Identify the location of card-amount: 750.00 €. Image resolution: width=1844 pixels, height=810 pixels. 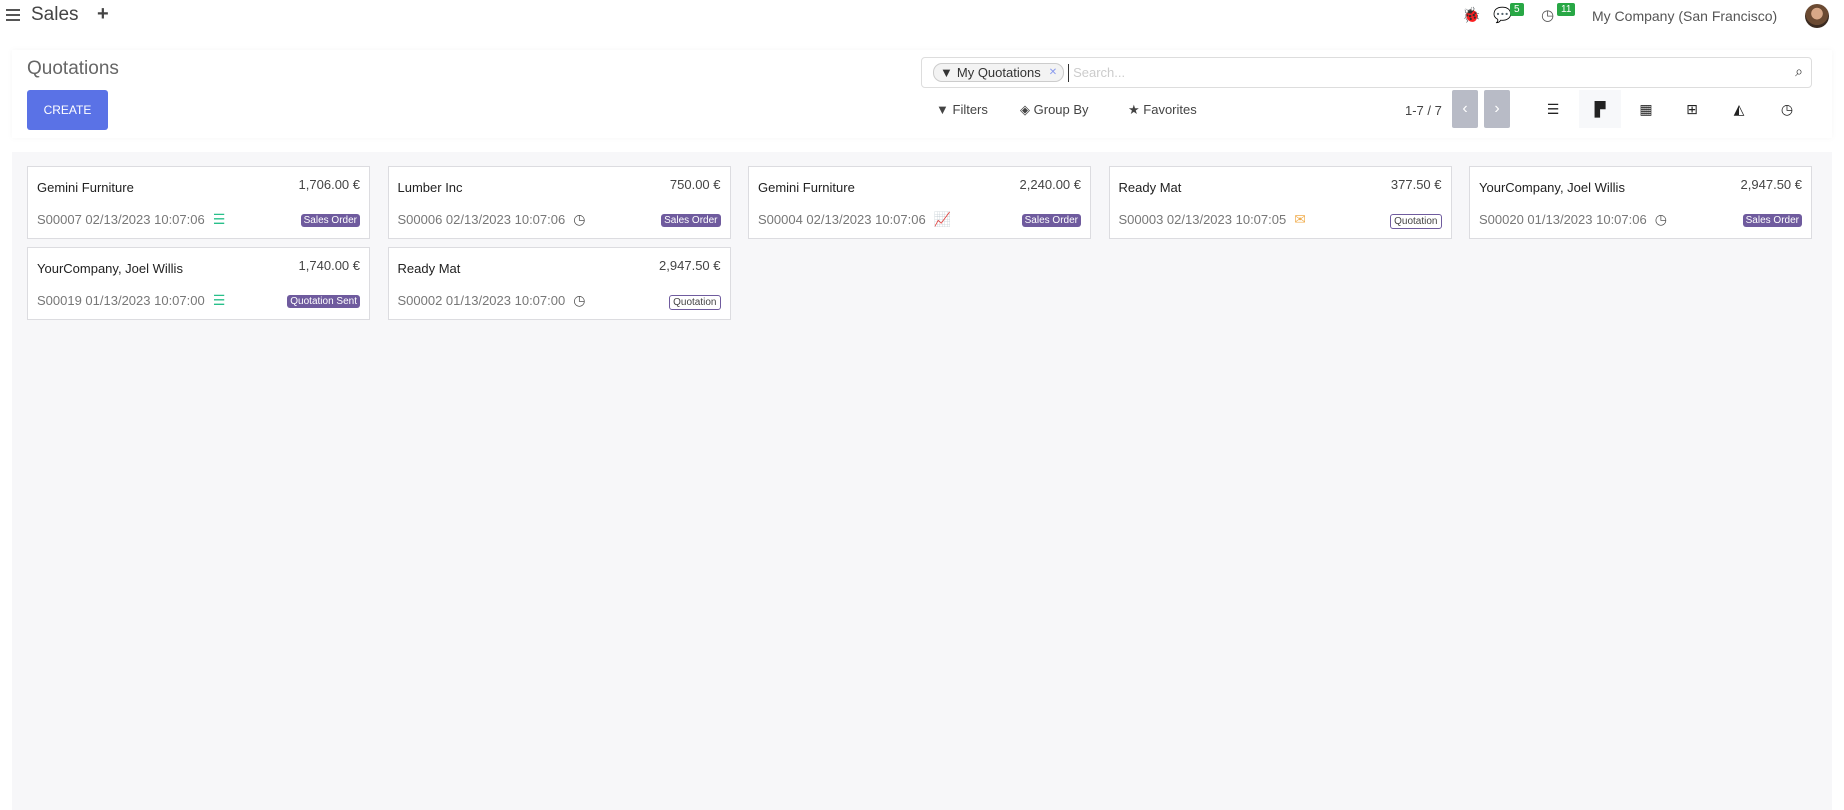
(695, 184).